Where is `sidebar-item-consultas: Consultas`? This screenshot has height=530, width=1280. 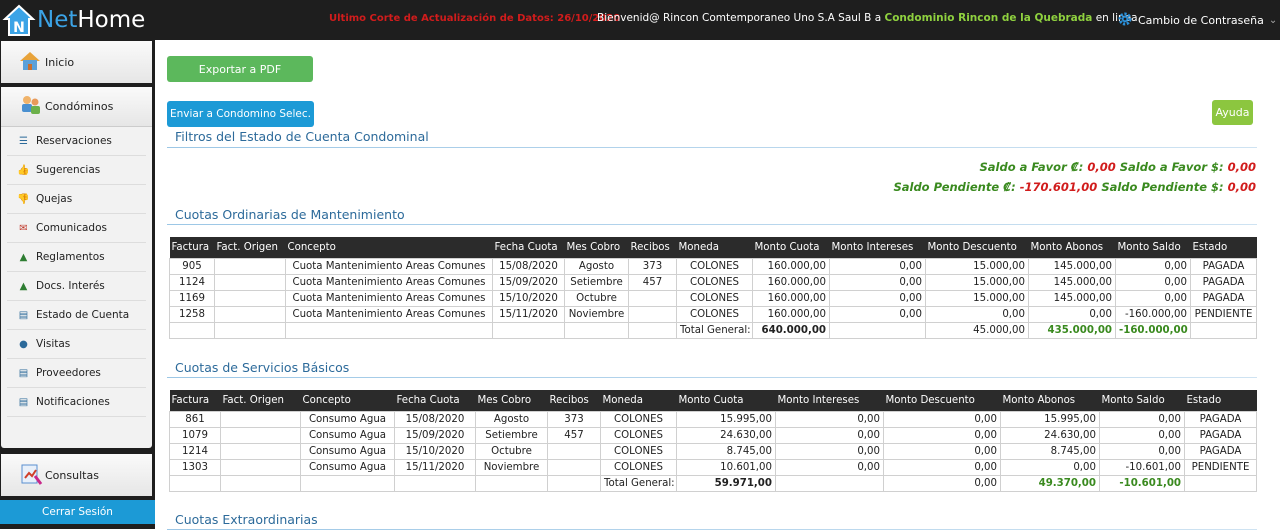
sidebar-item-consultas: Consultas is located at coordinates (76, 475).